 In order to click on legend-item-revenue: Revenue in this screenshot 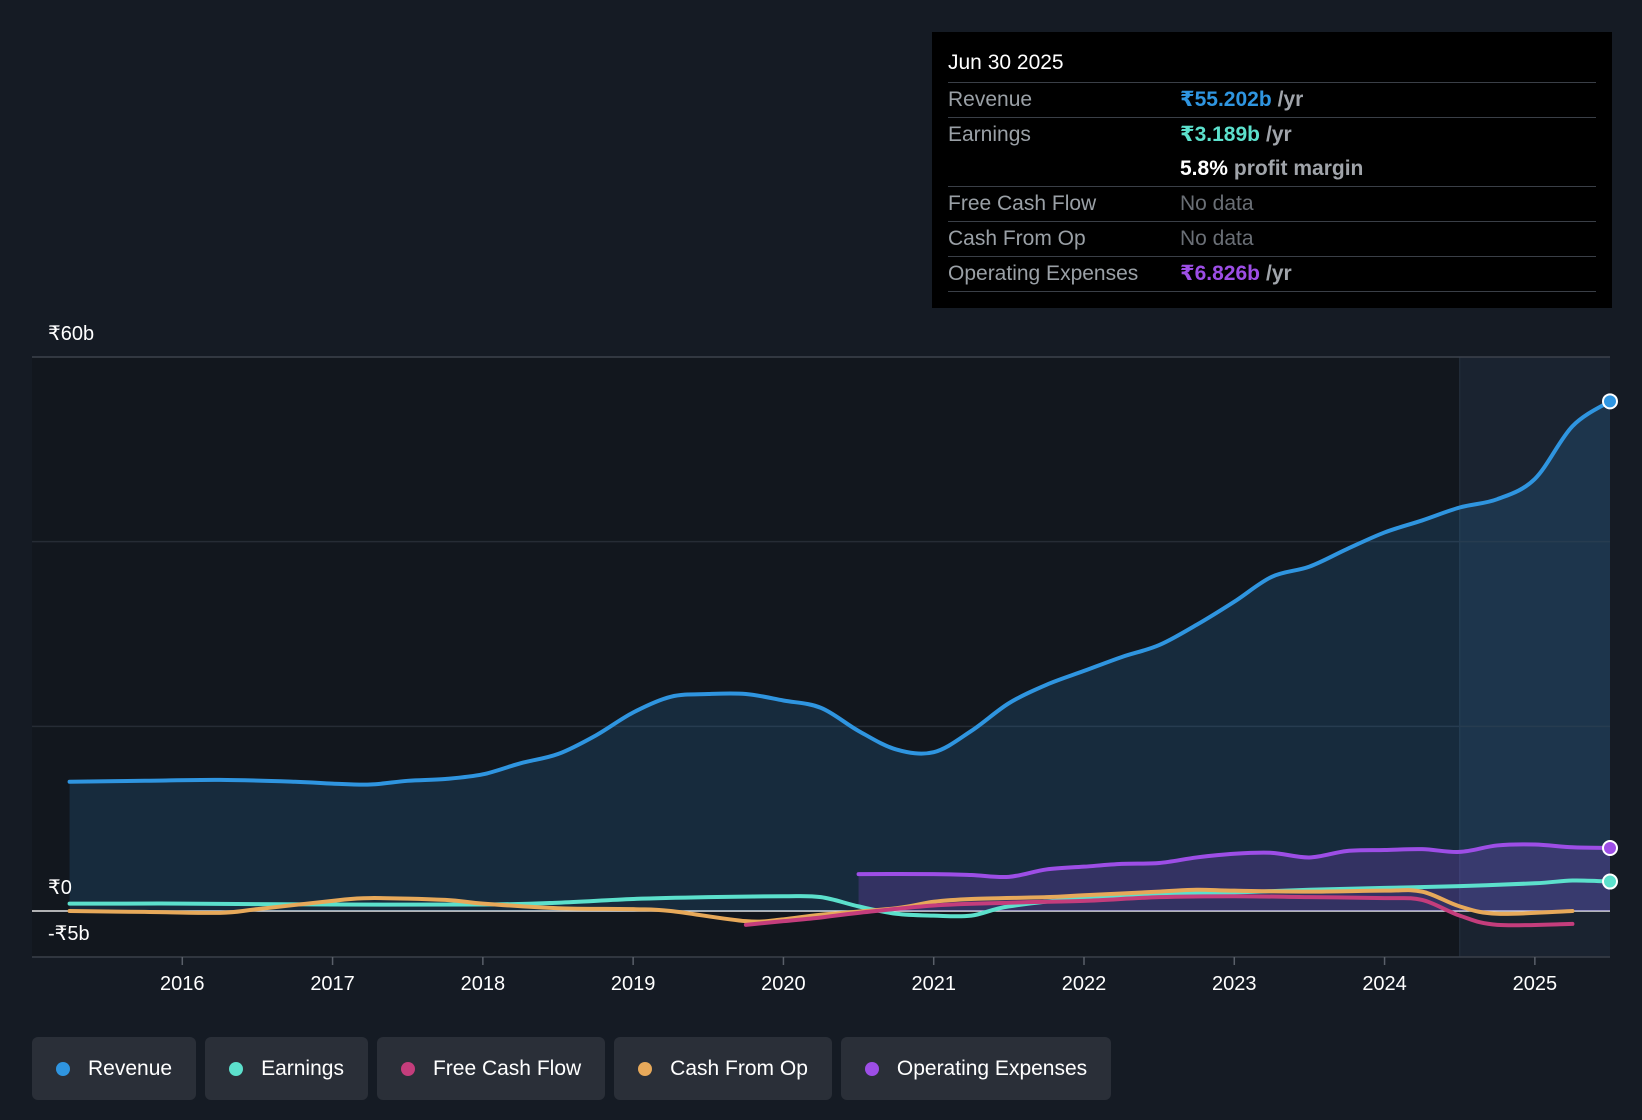, I will do `click(114, 1068)`.